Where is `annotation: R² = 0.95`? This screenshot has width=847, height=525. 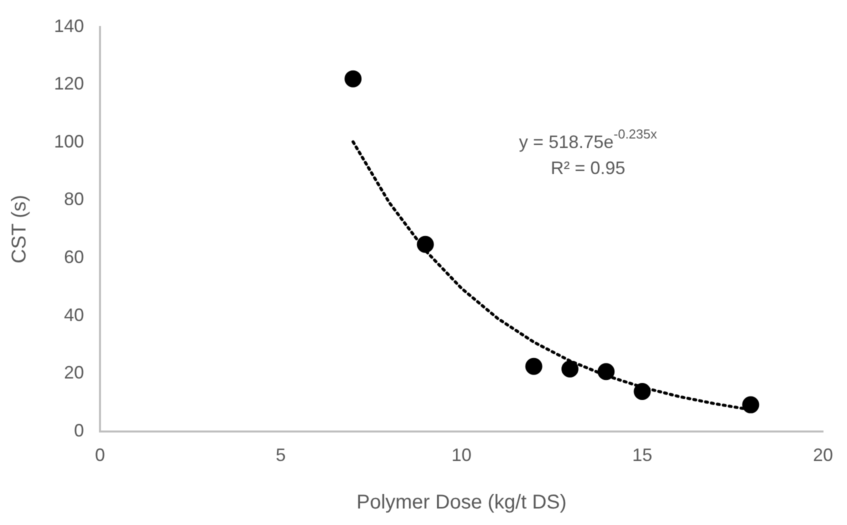 annotation: R² = 0.95 is located at coordinates (588, 168).